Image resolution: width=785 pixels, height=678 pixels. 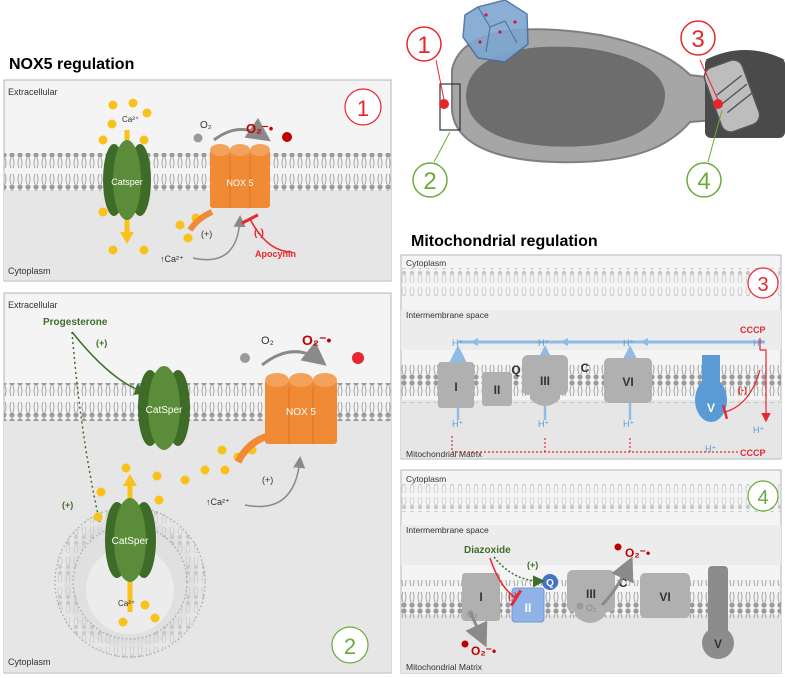 What do you see at coordinates (259, 233) in the screenshot?
I see `panel1-minus: (-)` at bounding box center [259, 233].